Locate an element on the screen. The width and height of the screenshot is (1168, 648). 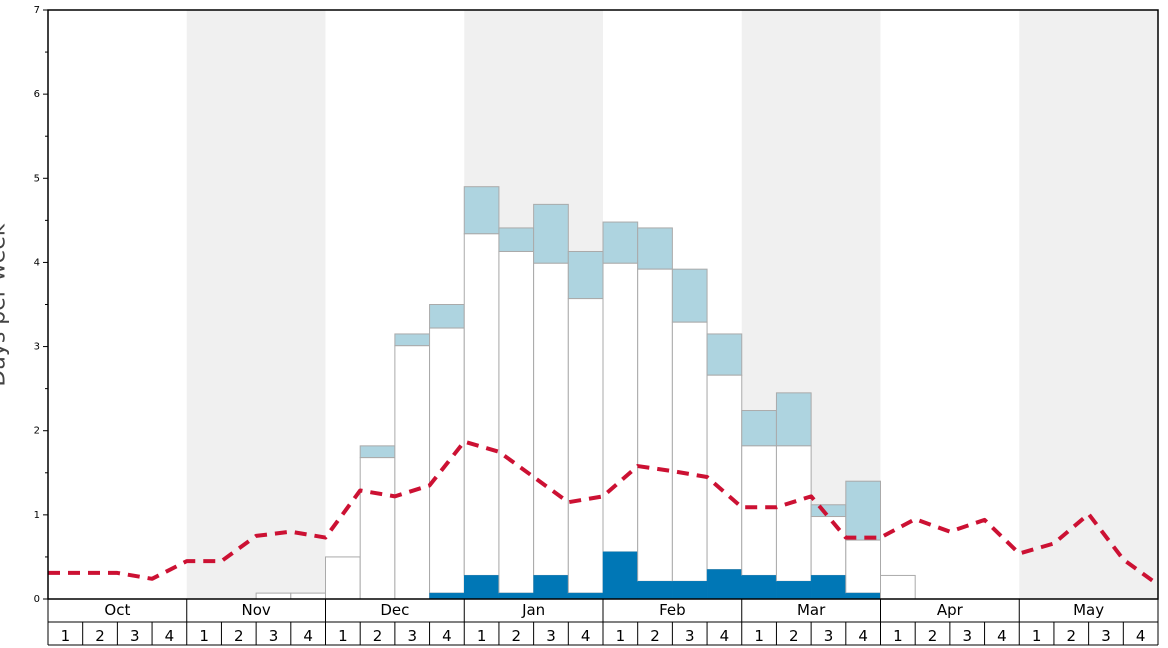
month-label: May is located at coordinates (1088, 610).